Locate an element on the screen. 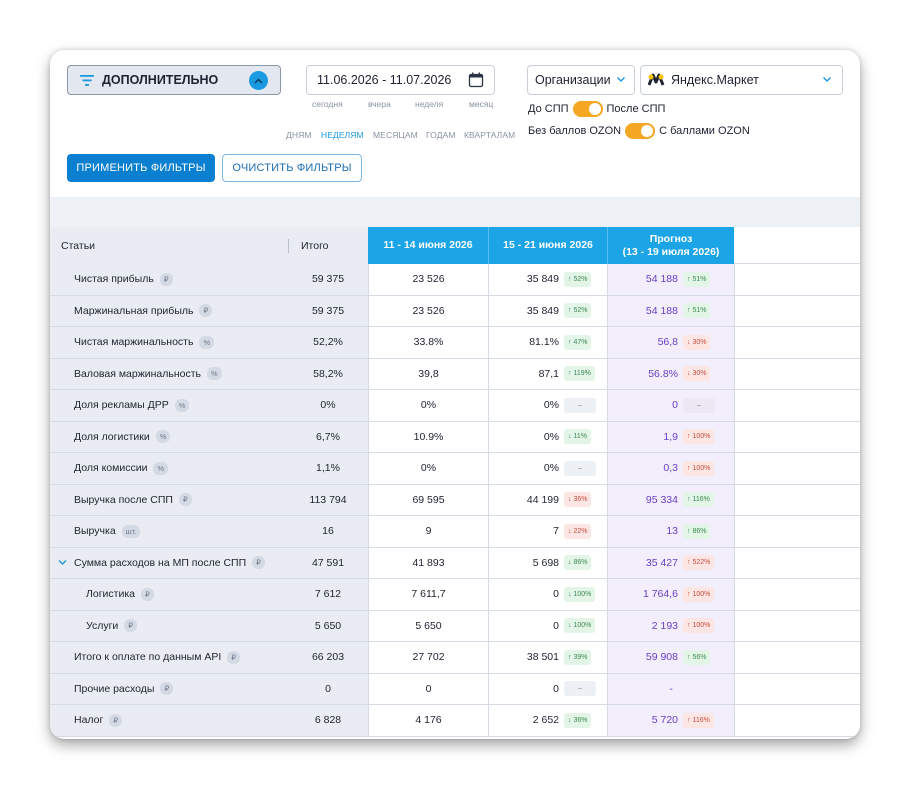  ozon-without-label: Без баллов OZON is located at coordinates (575, 131).